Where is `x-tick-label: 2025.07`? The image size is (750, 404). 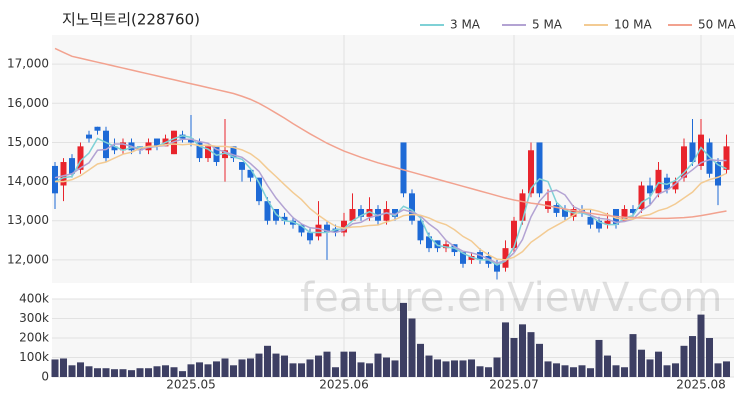
x-tick-label: 2025.07 is located at coordinates (514, 385).